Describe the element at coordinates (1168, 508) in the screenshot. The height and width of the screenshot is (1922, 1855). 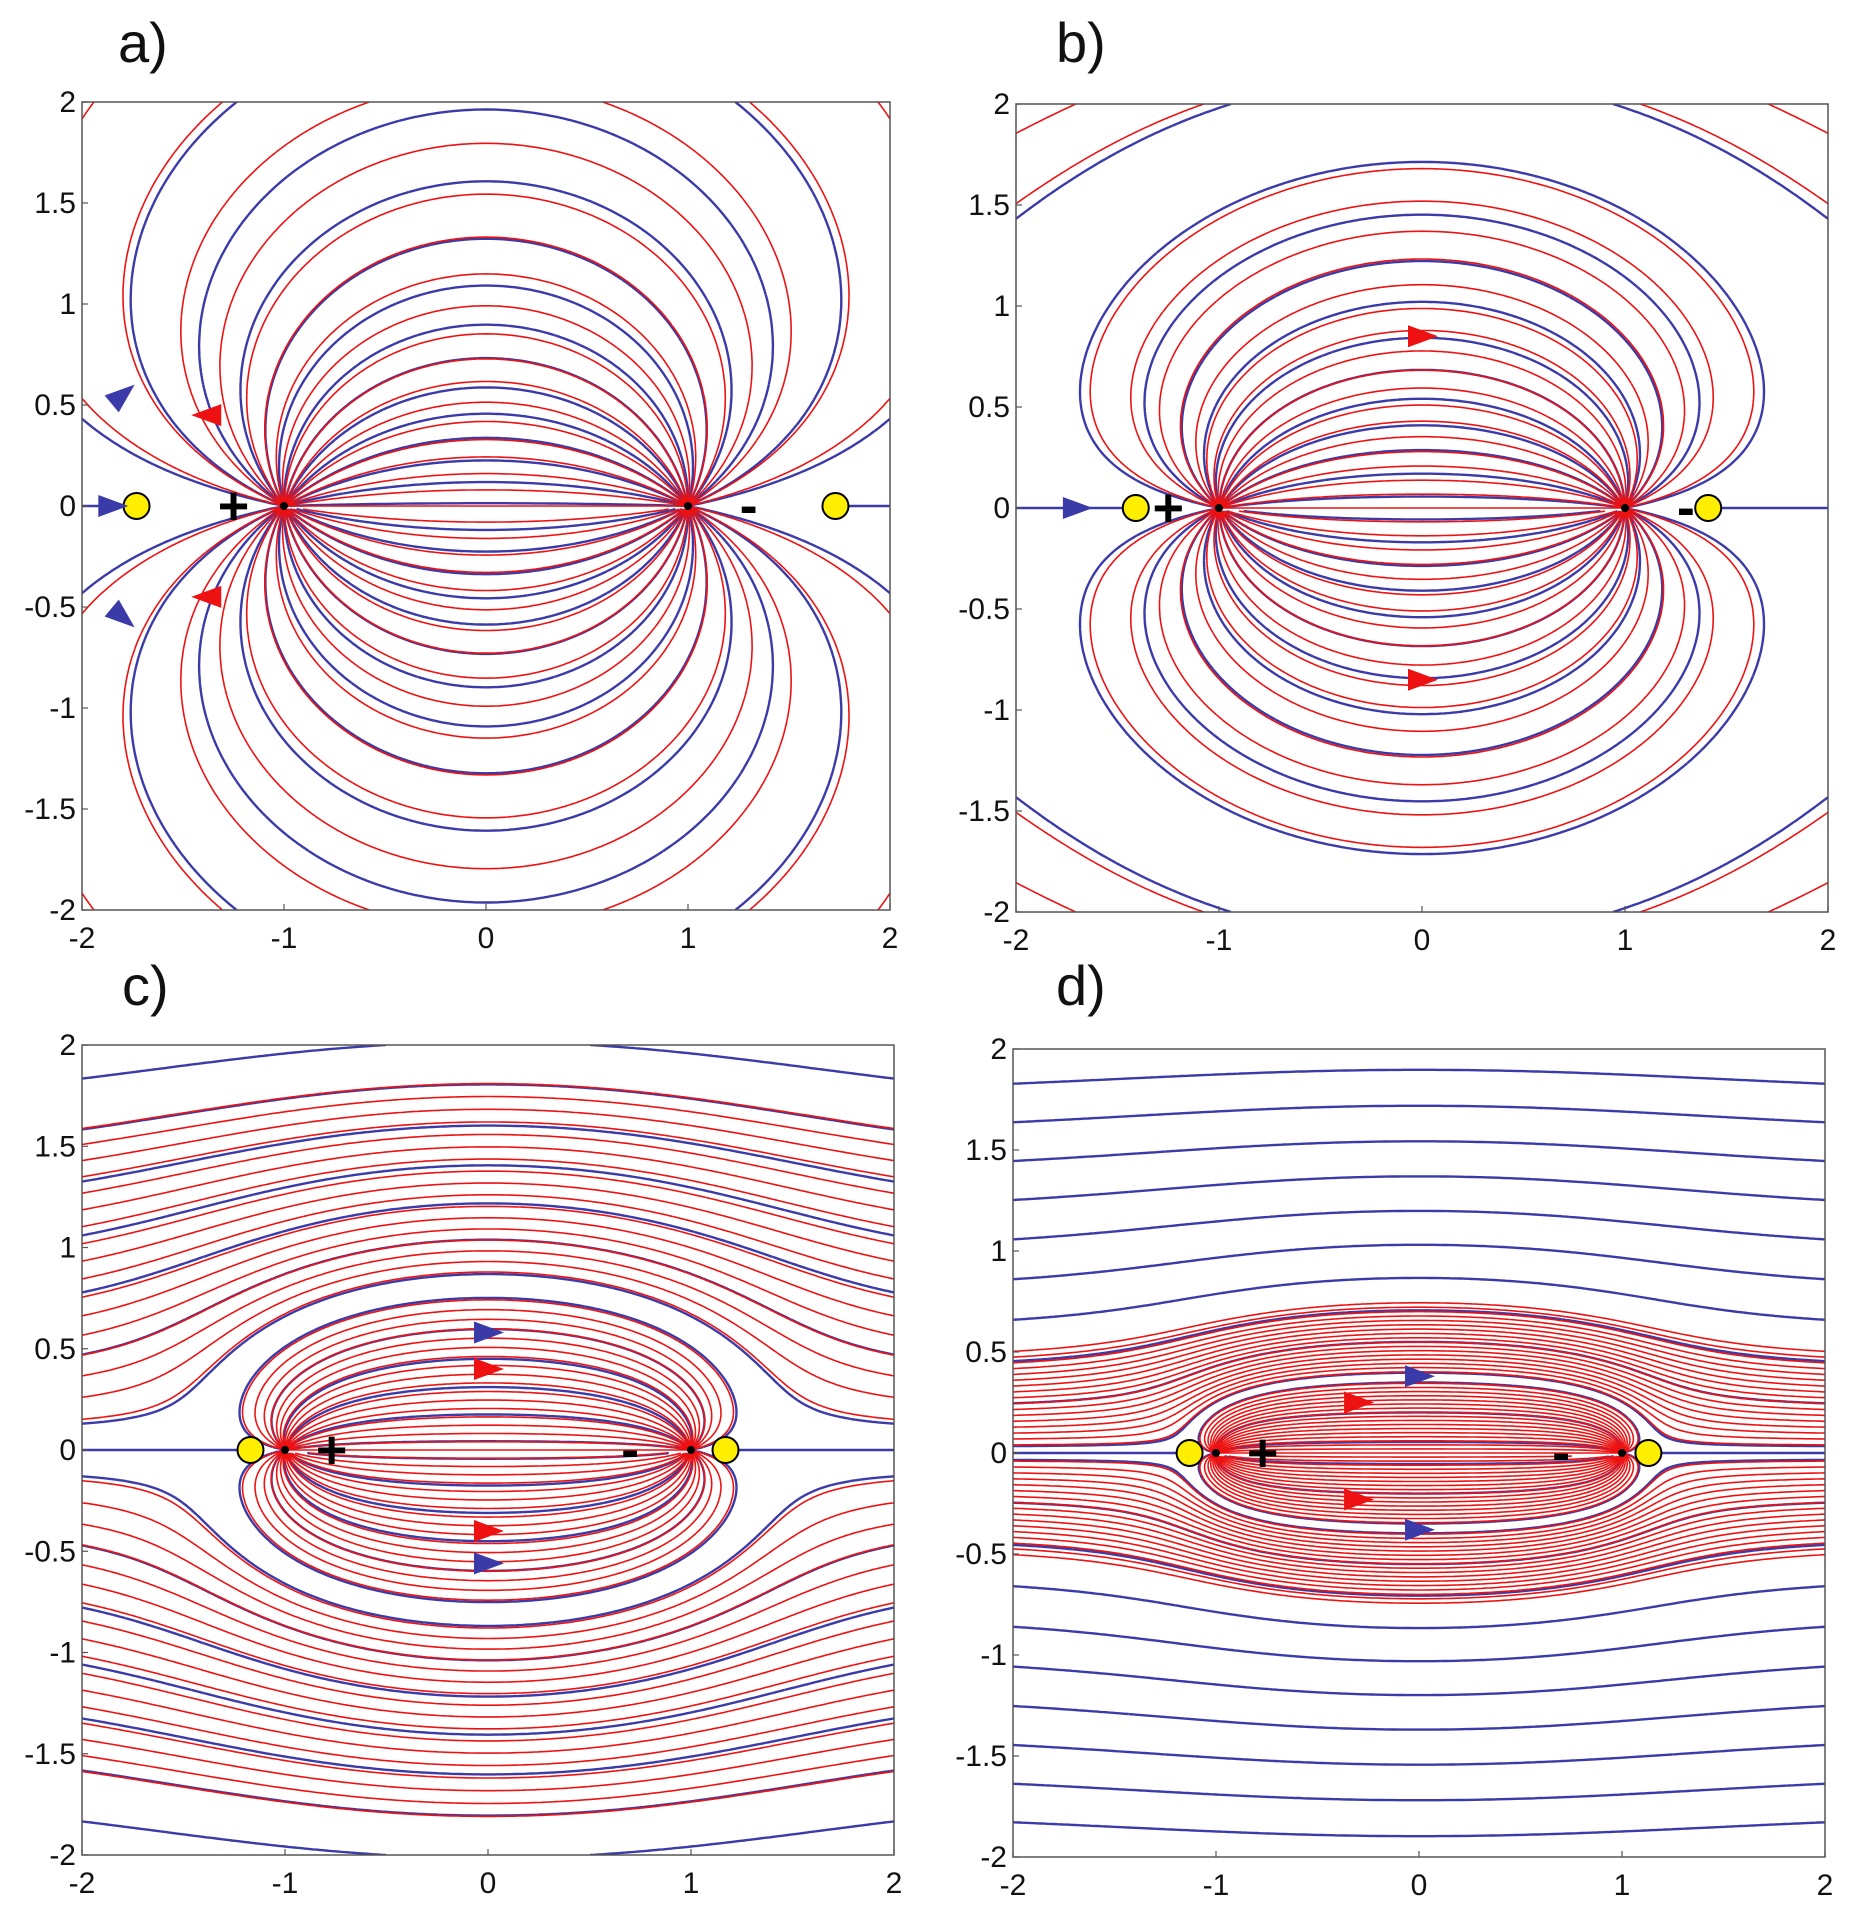
I see `plus-sign: +` at that location.